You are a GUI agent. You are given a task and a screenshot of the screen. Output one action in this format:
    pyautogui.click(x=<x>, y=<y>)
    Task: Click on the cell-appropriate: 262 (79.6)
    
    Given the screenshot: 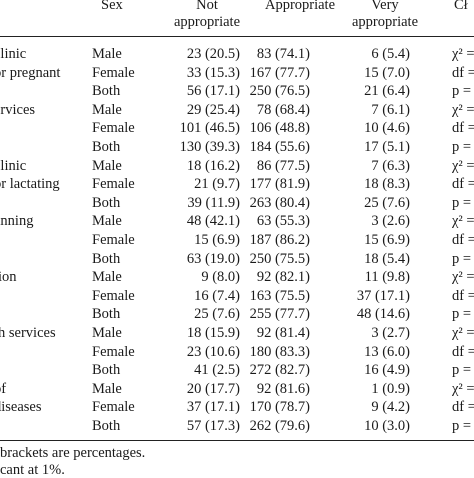 What is the action you would take?
    pyautogui.click(x=279, y=426)
    